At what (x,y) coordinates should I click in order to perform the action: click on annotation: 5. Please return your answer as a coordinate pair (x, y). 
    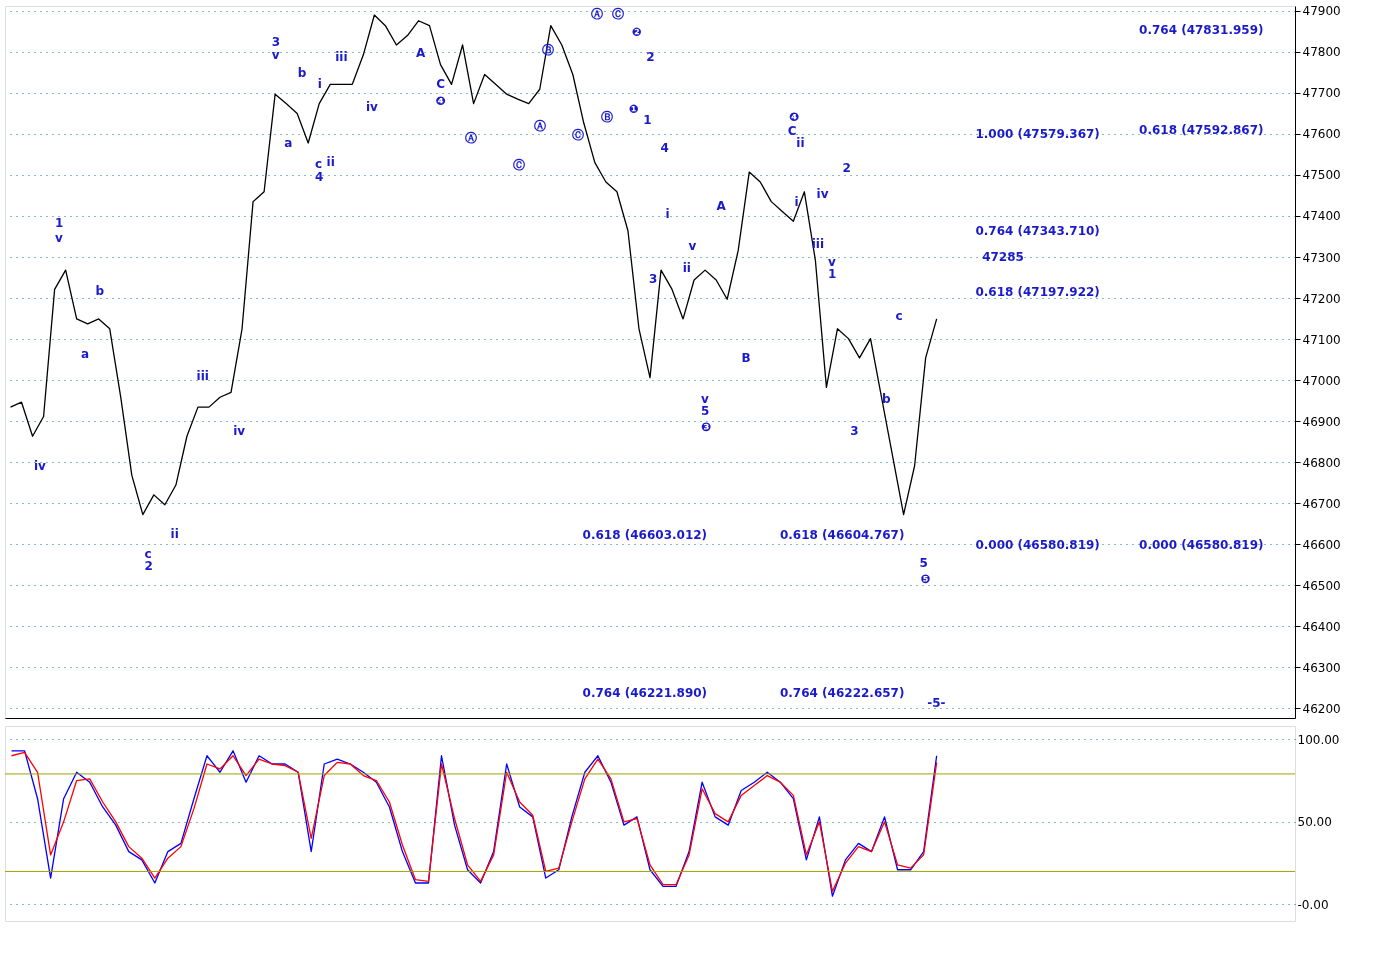
    Looking at the image, I should click on (923, 563).